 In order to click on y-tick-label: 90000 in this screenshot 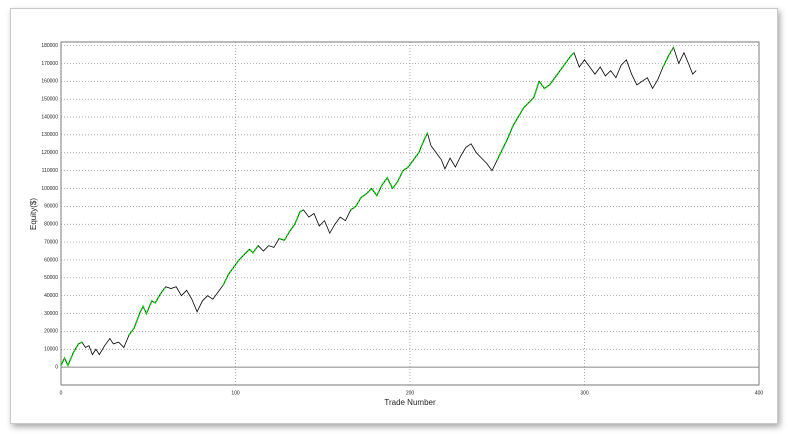, I will do `click(51, 207)`.